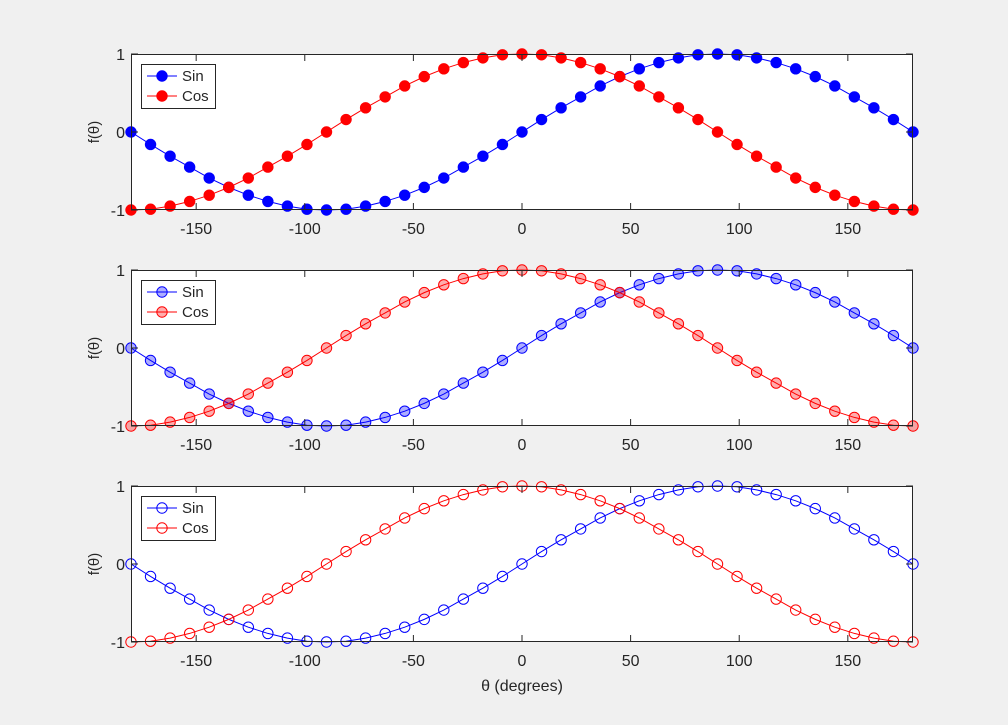 Image resolution: width=1008 pixels, height=725 pixels. I want to click on x-tick-label: -50, so click(413, 229).